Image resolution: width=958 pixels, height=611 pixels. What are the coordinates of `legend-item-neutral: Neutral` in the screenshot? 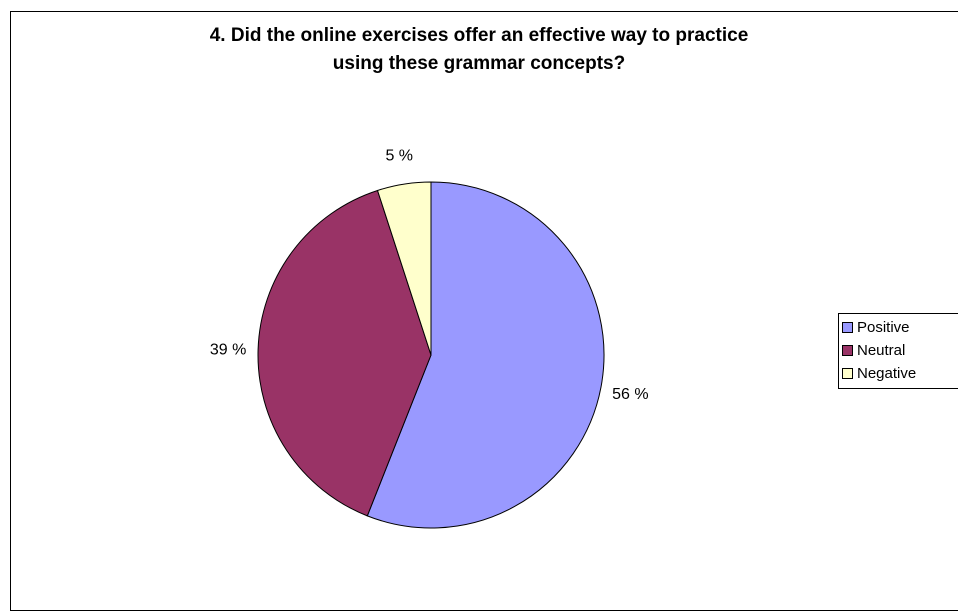 It's located at (898, 350).